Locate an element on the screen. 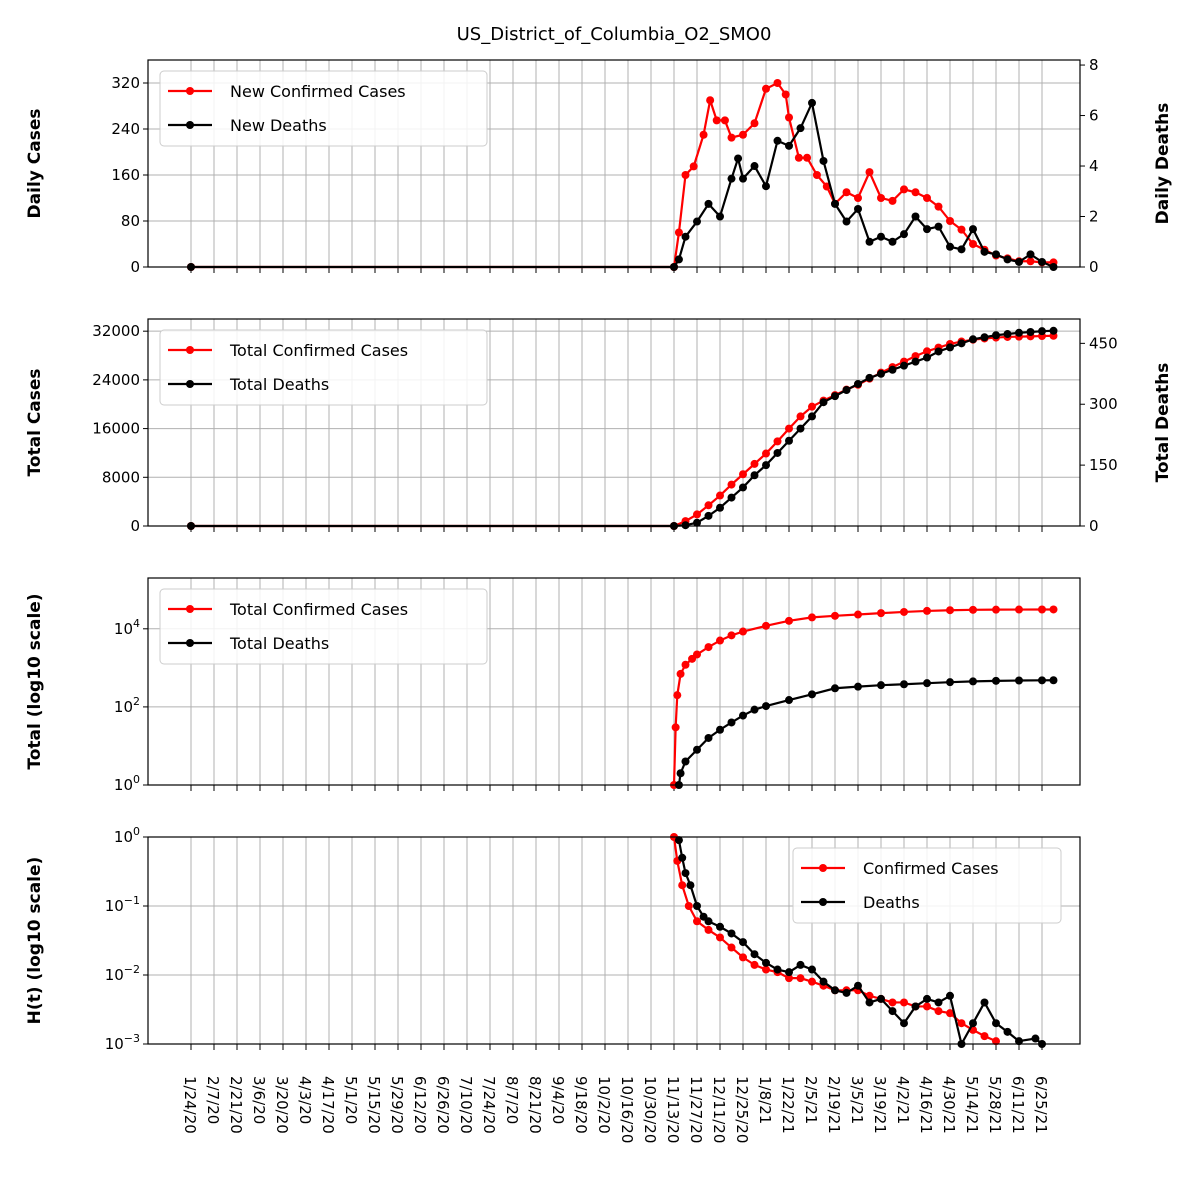 This screenshot has width=1200, height=1200. chart-title: US_District_of_Columbia_O2_SMO0 is located at coordinates (614, 34).